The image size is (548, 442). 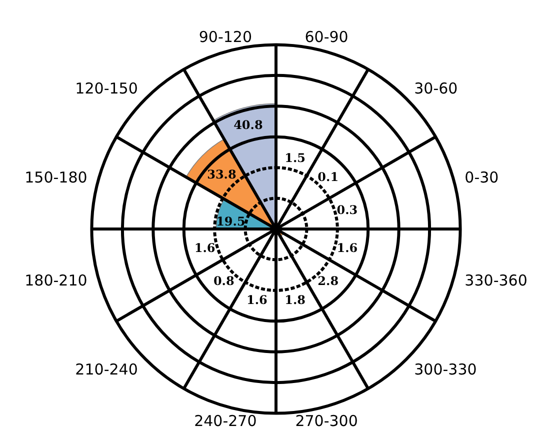 I want to click on data-label: 40.8, so click(x=248, y=125).